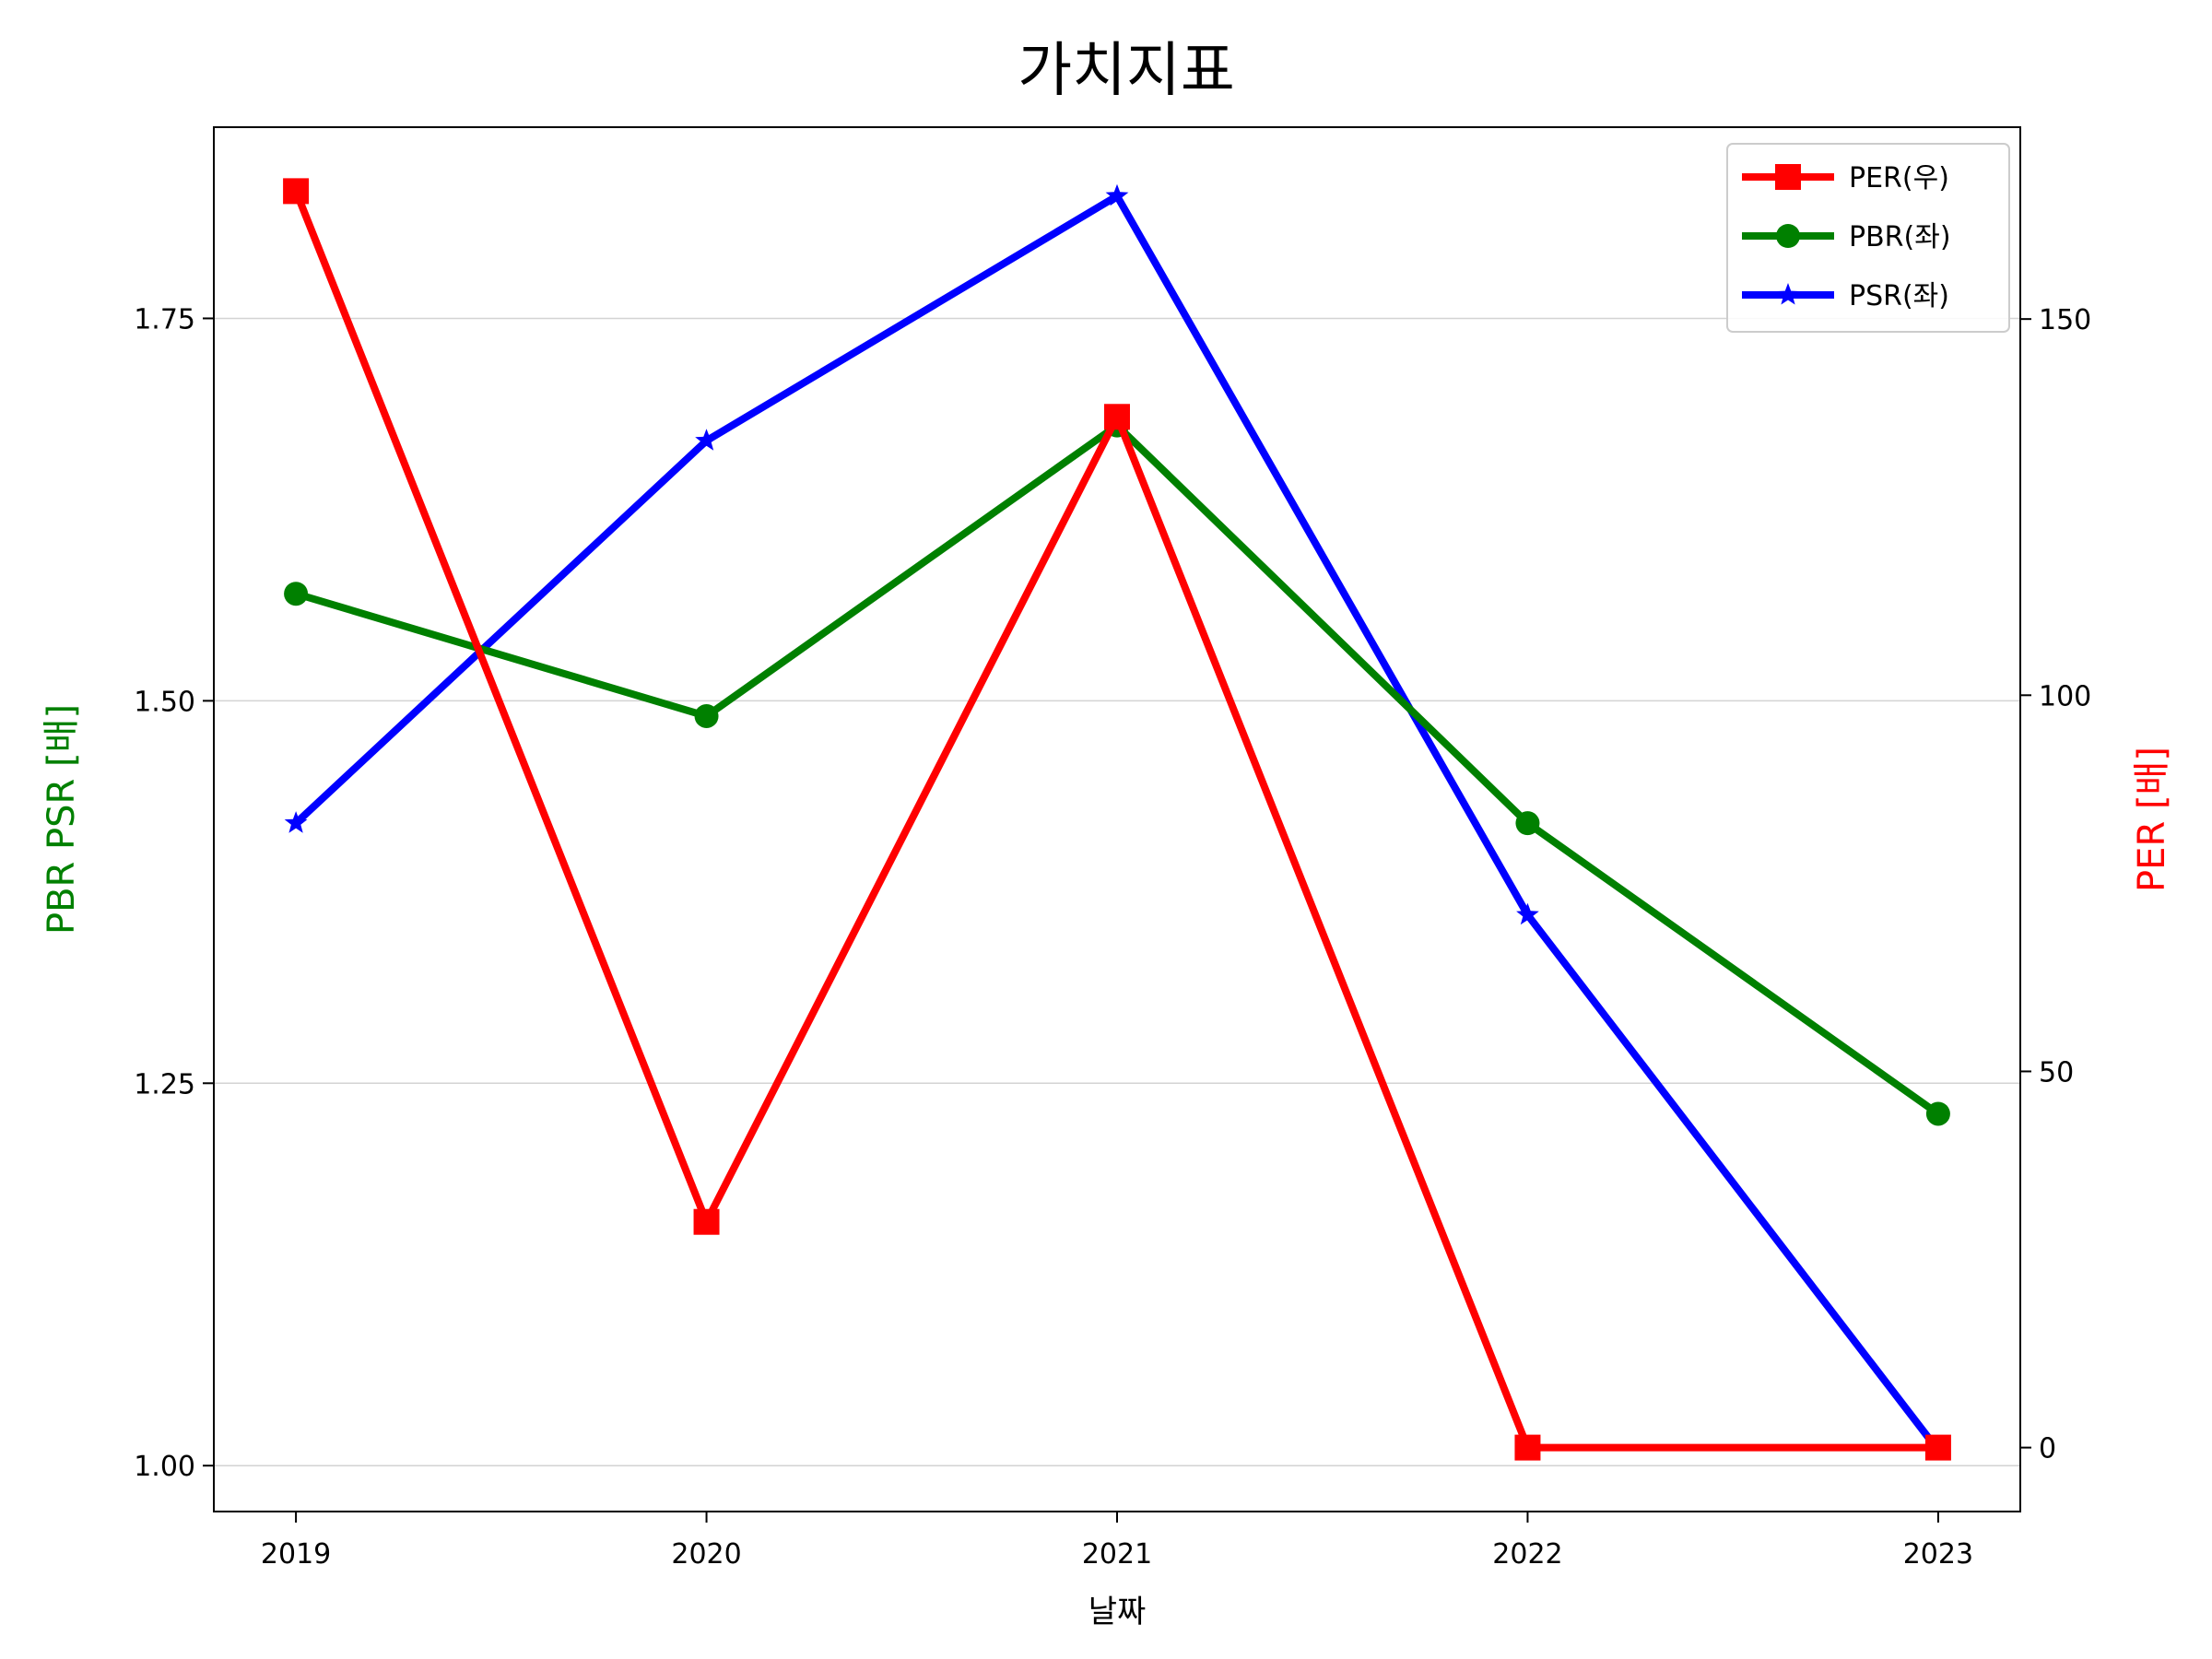 Image resolution: width=2212 pixels, height=1659 pixels. What do you see at coordinates (2152, 819) in the screenshot?
I see `right-axis-label: PER [배]` at bounding box center [2152, 819].